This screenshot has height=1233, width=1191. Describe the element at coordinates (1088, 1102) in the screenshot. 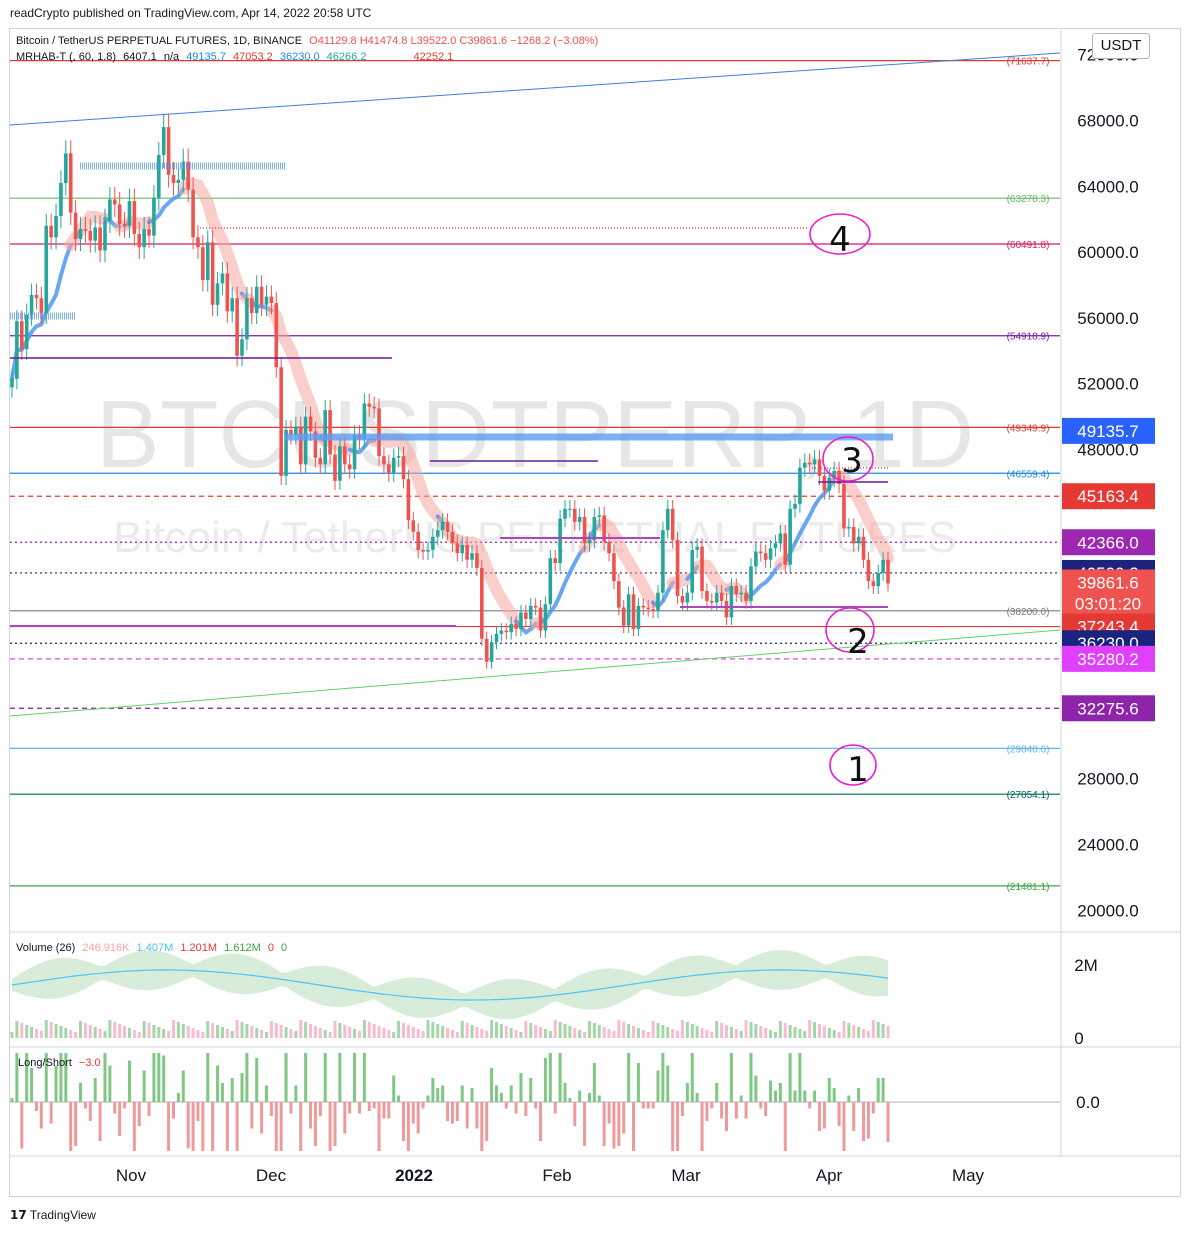

I see `long-short-axis-label: 0.0` at that location.